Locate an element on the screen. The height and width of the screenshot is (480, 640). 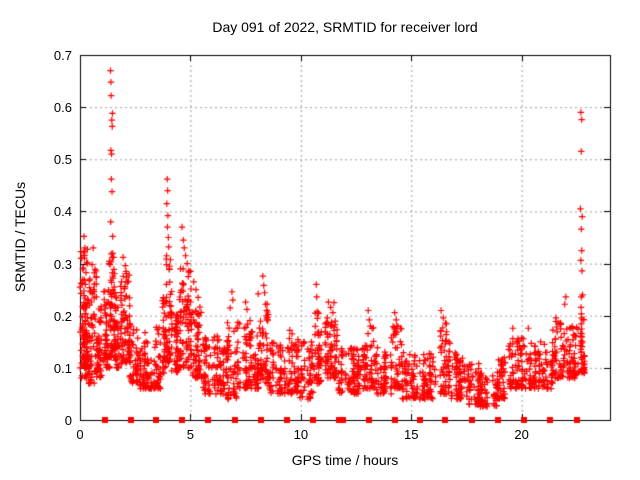
y-tick-label: 0.4 is located at coordinates (62, 212).